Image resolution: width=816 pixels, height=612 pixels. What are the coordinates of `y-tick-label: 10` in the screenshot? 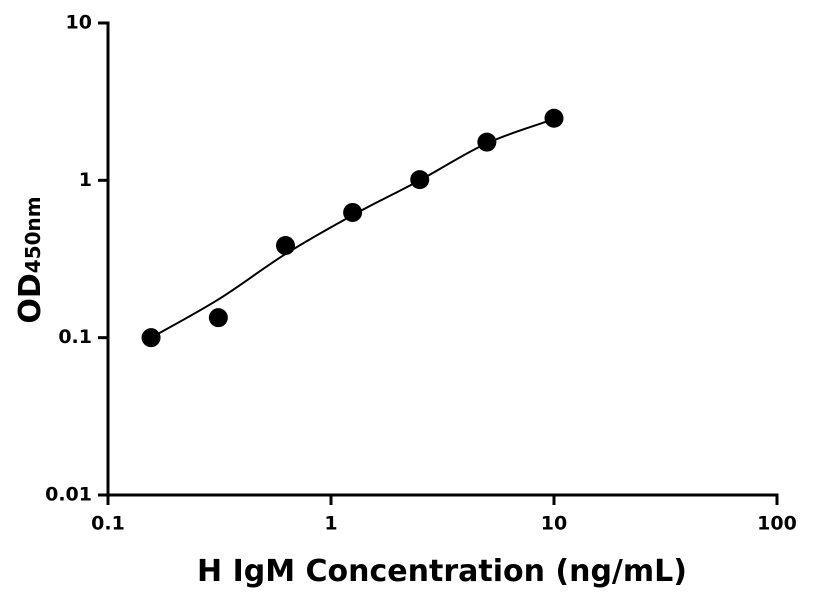 It's located at (79, 23).